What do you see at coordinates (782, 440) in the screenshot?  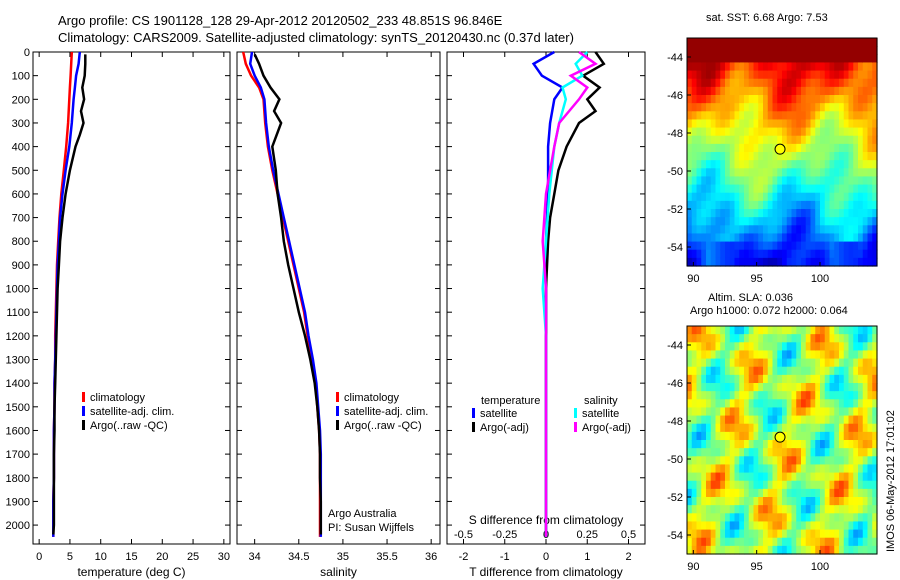 I see `sla-map-frame` at bounding box center [782, 440].